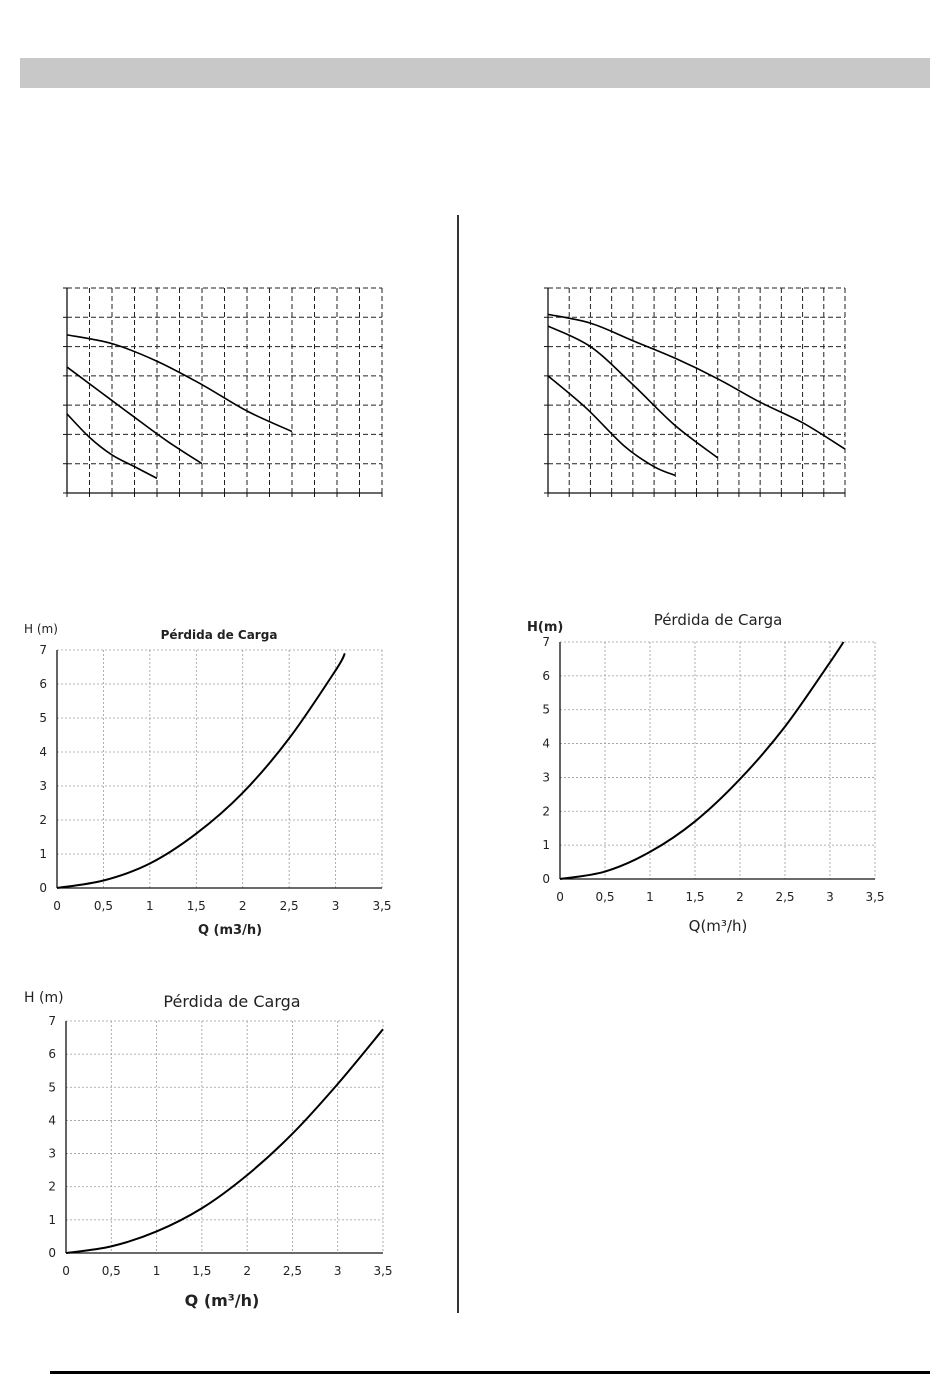 This screenshot has height=1388, width=950. I want to click on header-bar, so click(475, 73).